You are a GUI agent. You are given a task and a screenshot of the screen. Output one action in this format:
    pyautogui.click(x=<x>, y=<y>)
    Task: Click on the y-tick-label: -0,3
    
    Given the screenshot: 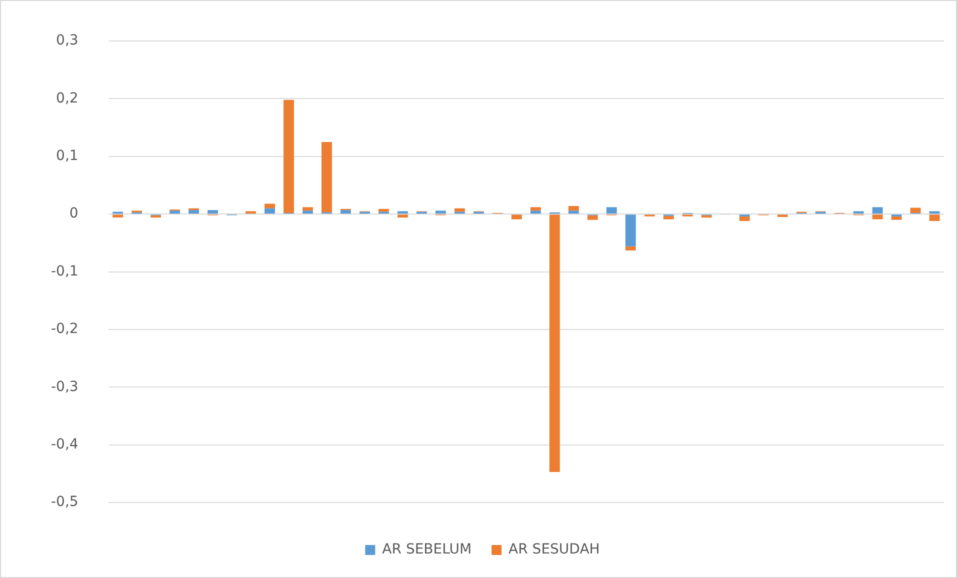 What is the action you would take?
    pyautogui.click(x=64, y=386)
    